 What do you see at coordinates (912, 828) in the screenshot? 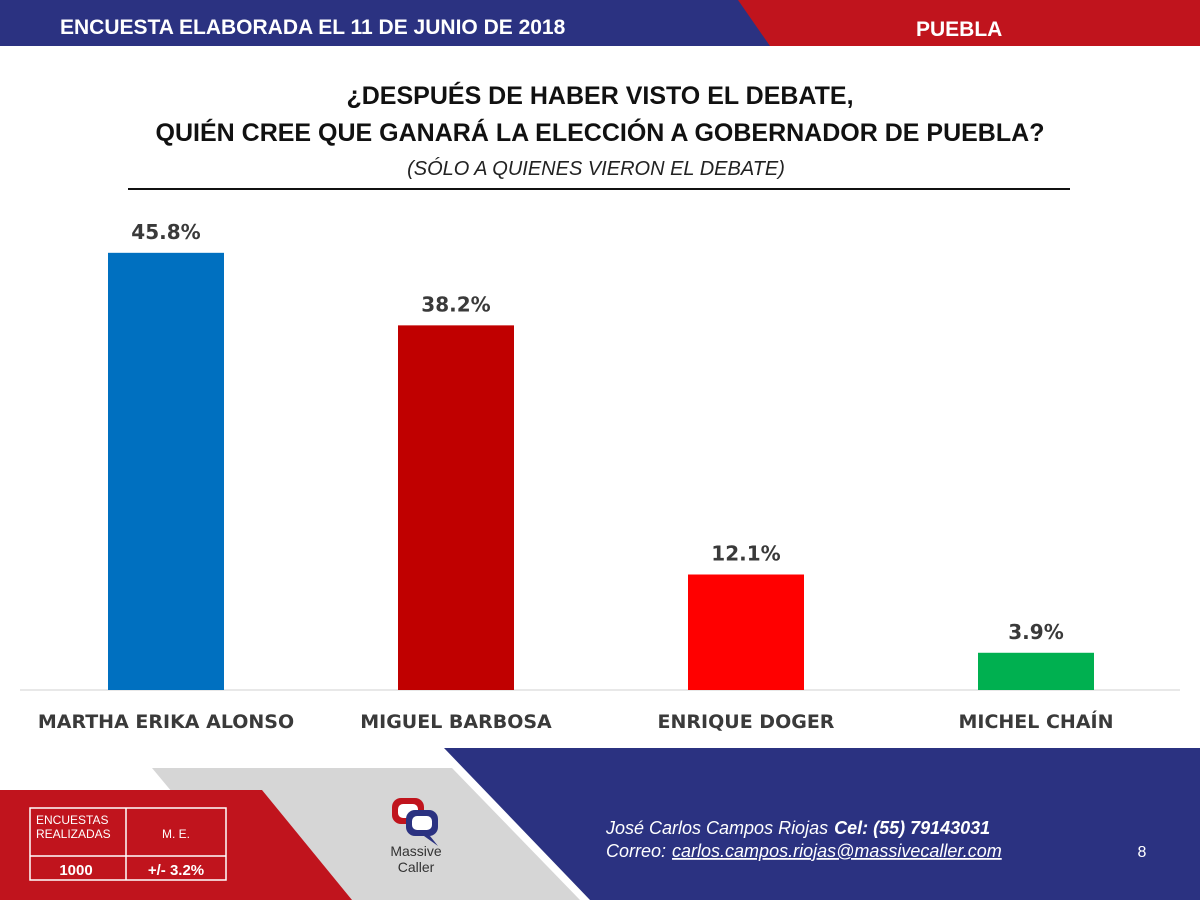
I see `contact-phone: Cel: (55) 79143031` at bounding box center [912, 828].